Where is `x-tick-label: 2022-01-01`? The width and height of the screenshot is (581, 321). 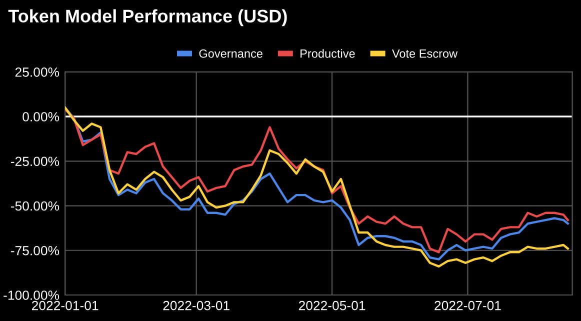 x-tick-label: 2022-01-01 is located at coordinates (65, 305).